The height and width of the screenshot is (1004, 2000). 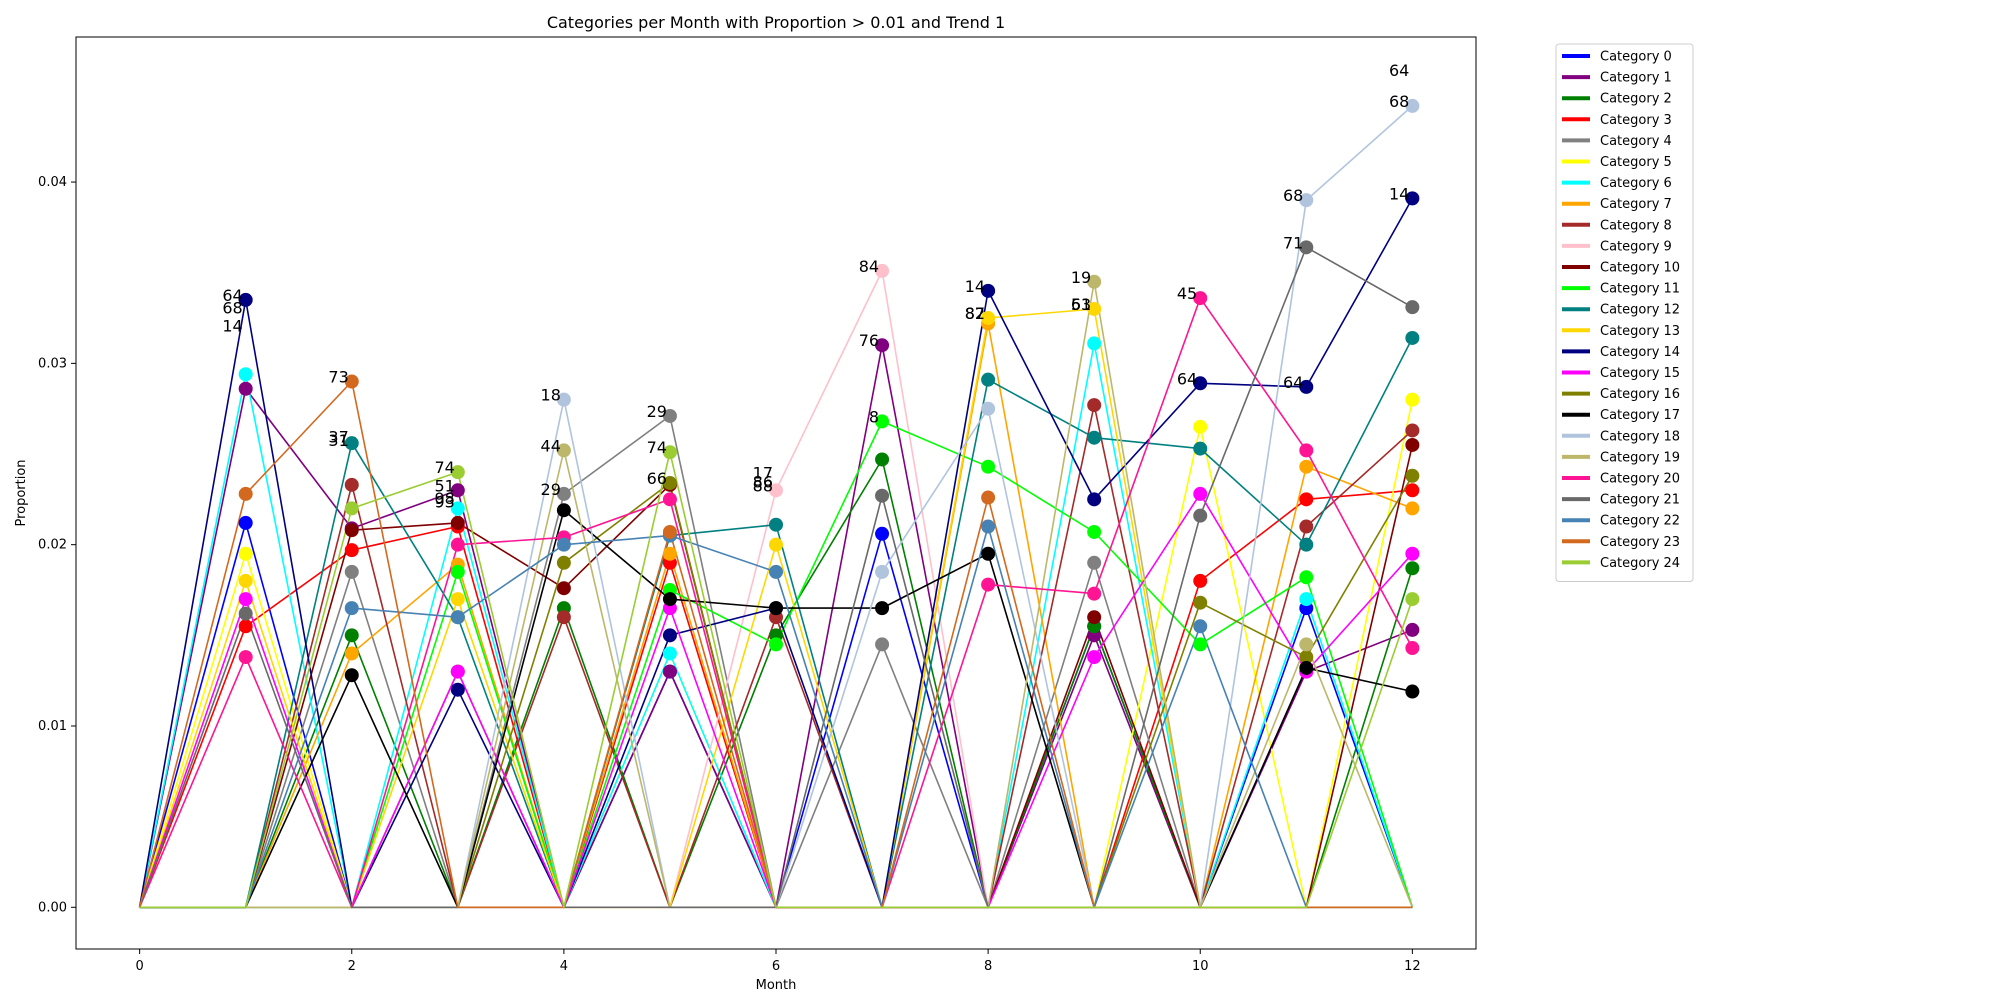 What do you see at coordinates (444, 485) in the screenshot?
I see `point-annotation: 51` at bounding box center [444, 485].